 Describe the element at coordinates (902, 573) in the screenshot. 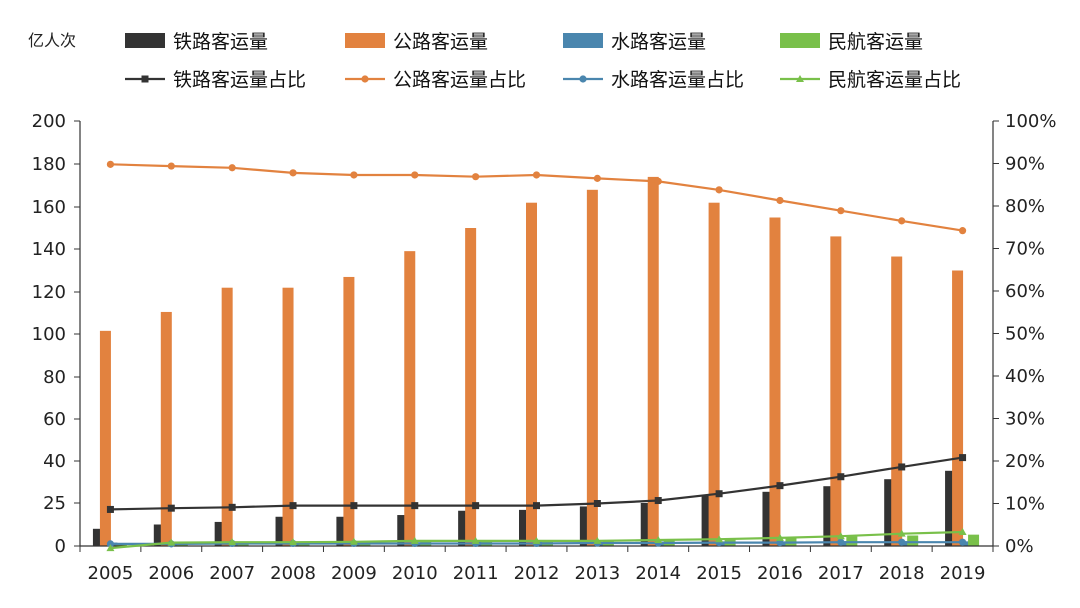

I see `x-tick-label: 2018` at that location.